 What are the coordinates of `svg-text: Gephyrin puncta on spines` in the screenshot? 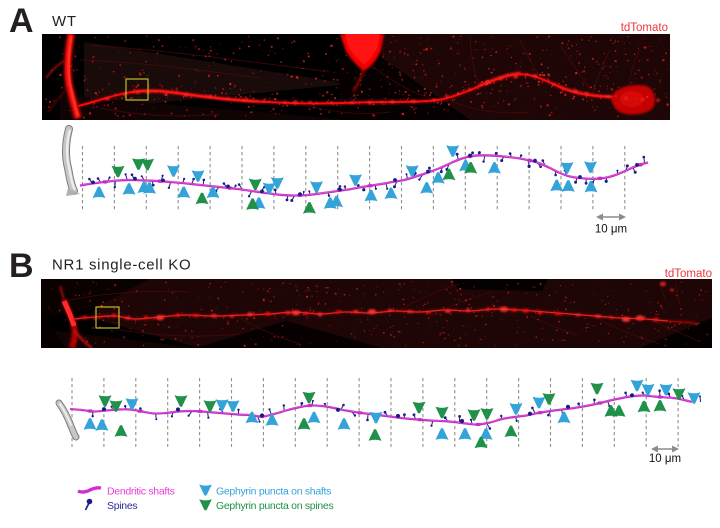 It's located at (274, 506).